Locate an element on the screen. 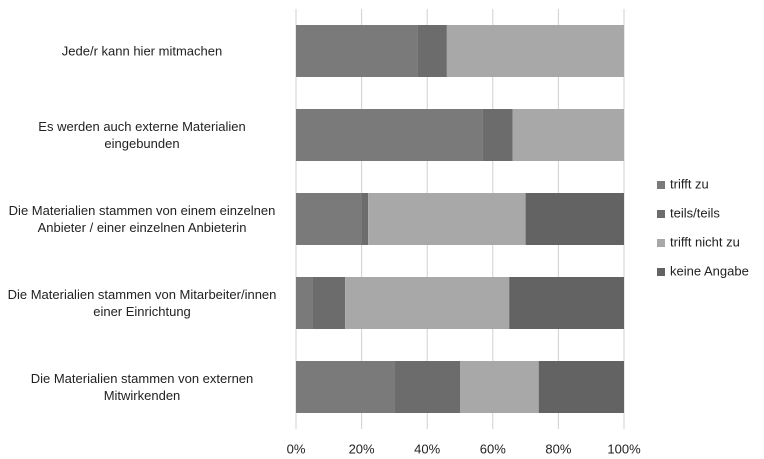  legend-label: trifft zu is located at coordinates (689, 183).